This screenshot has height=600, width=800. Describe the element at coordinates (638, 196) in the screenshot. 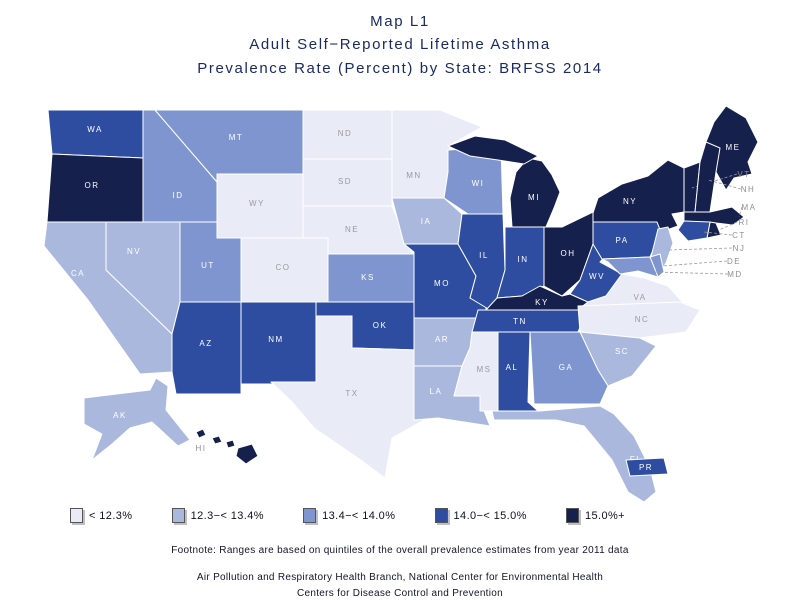

I see `state-NY` at that location.